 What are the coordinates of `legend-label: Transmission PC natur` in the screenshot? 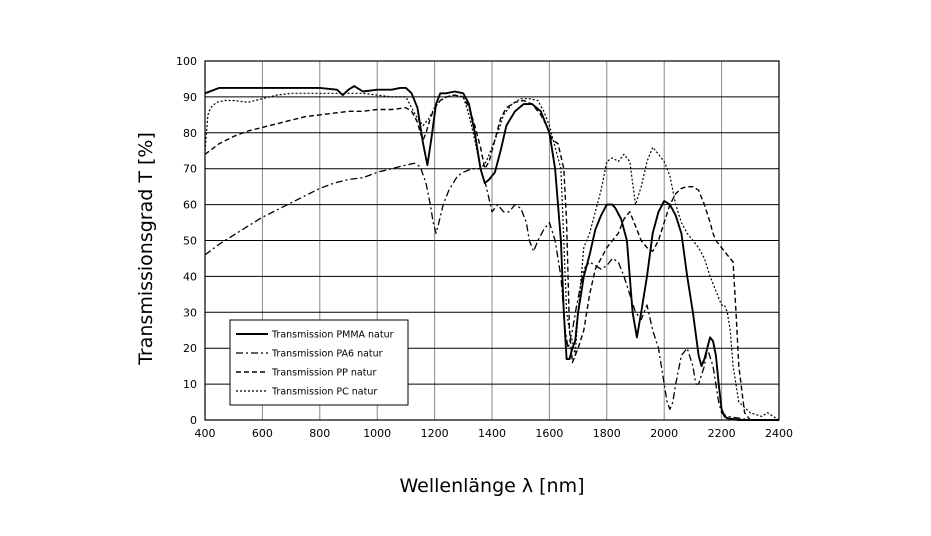 It's located at (324, 392).